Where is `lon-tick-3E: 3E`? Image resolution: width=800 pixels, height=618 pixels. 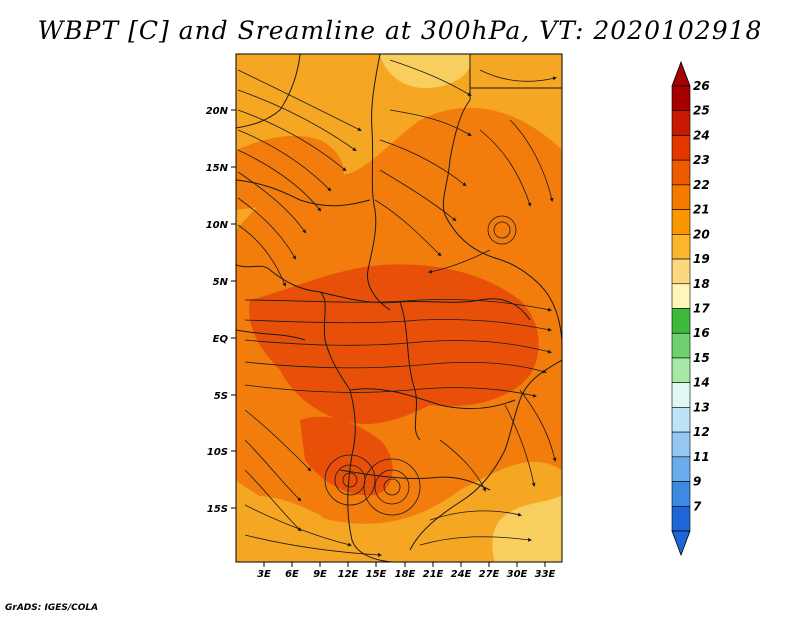 lon-tick-3E: 3E is located at coordinates (264, 571).